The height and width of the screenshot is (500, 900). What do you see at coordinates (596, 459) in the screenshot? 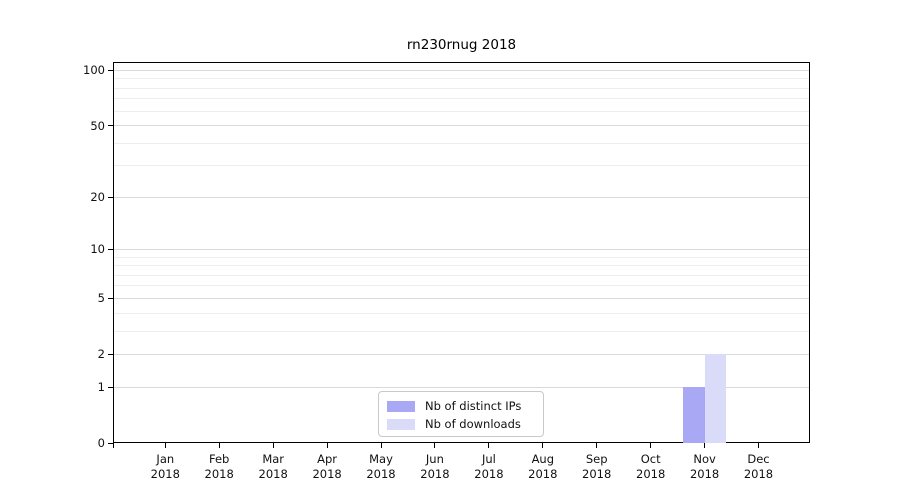
I see `x-tick-month: Sep` at bounding box center [596, 459].